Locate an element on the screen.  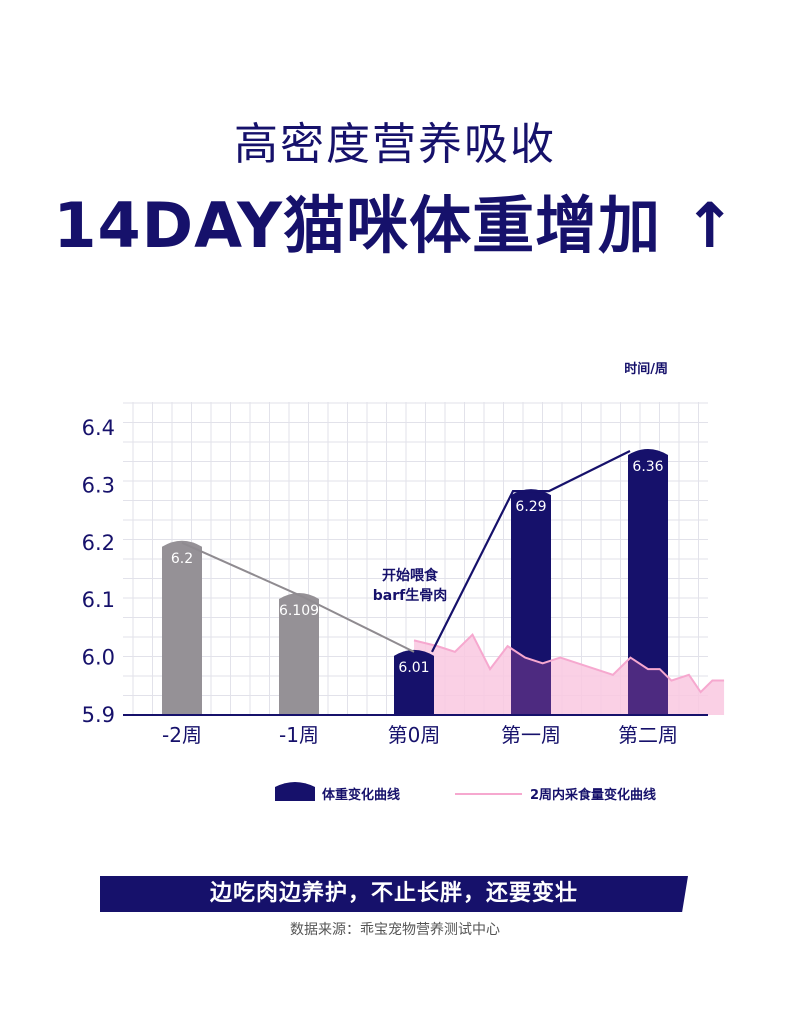
subtitle: 高密度营养吸收 is located at coordinates (395, 144).